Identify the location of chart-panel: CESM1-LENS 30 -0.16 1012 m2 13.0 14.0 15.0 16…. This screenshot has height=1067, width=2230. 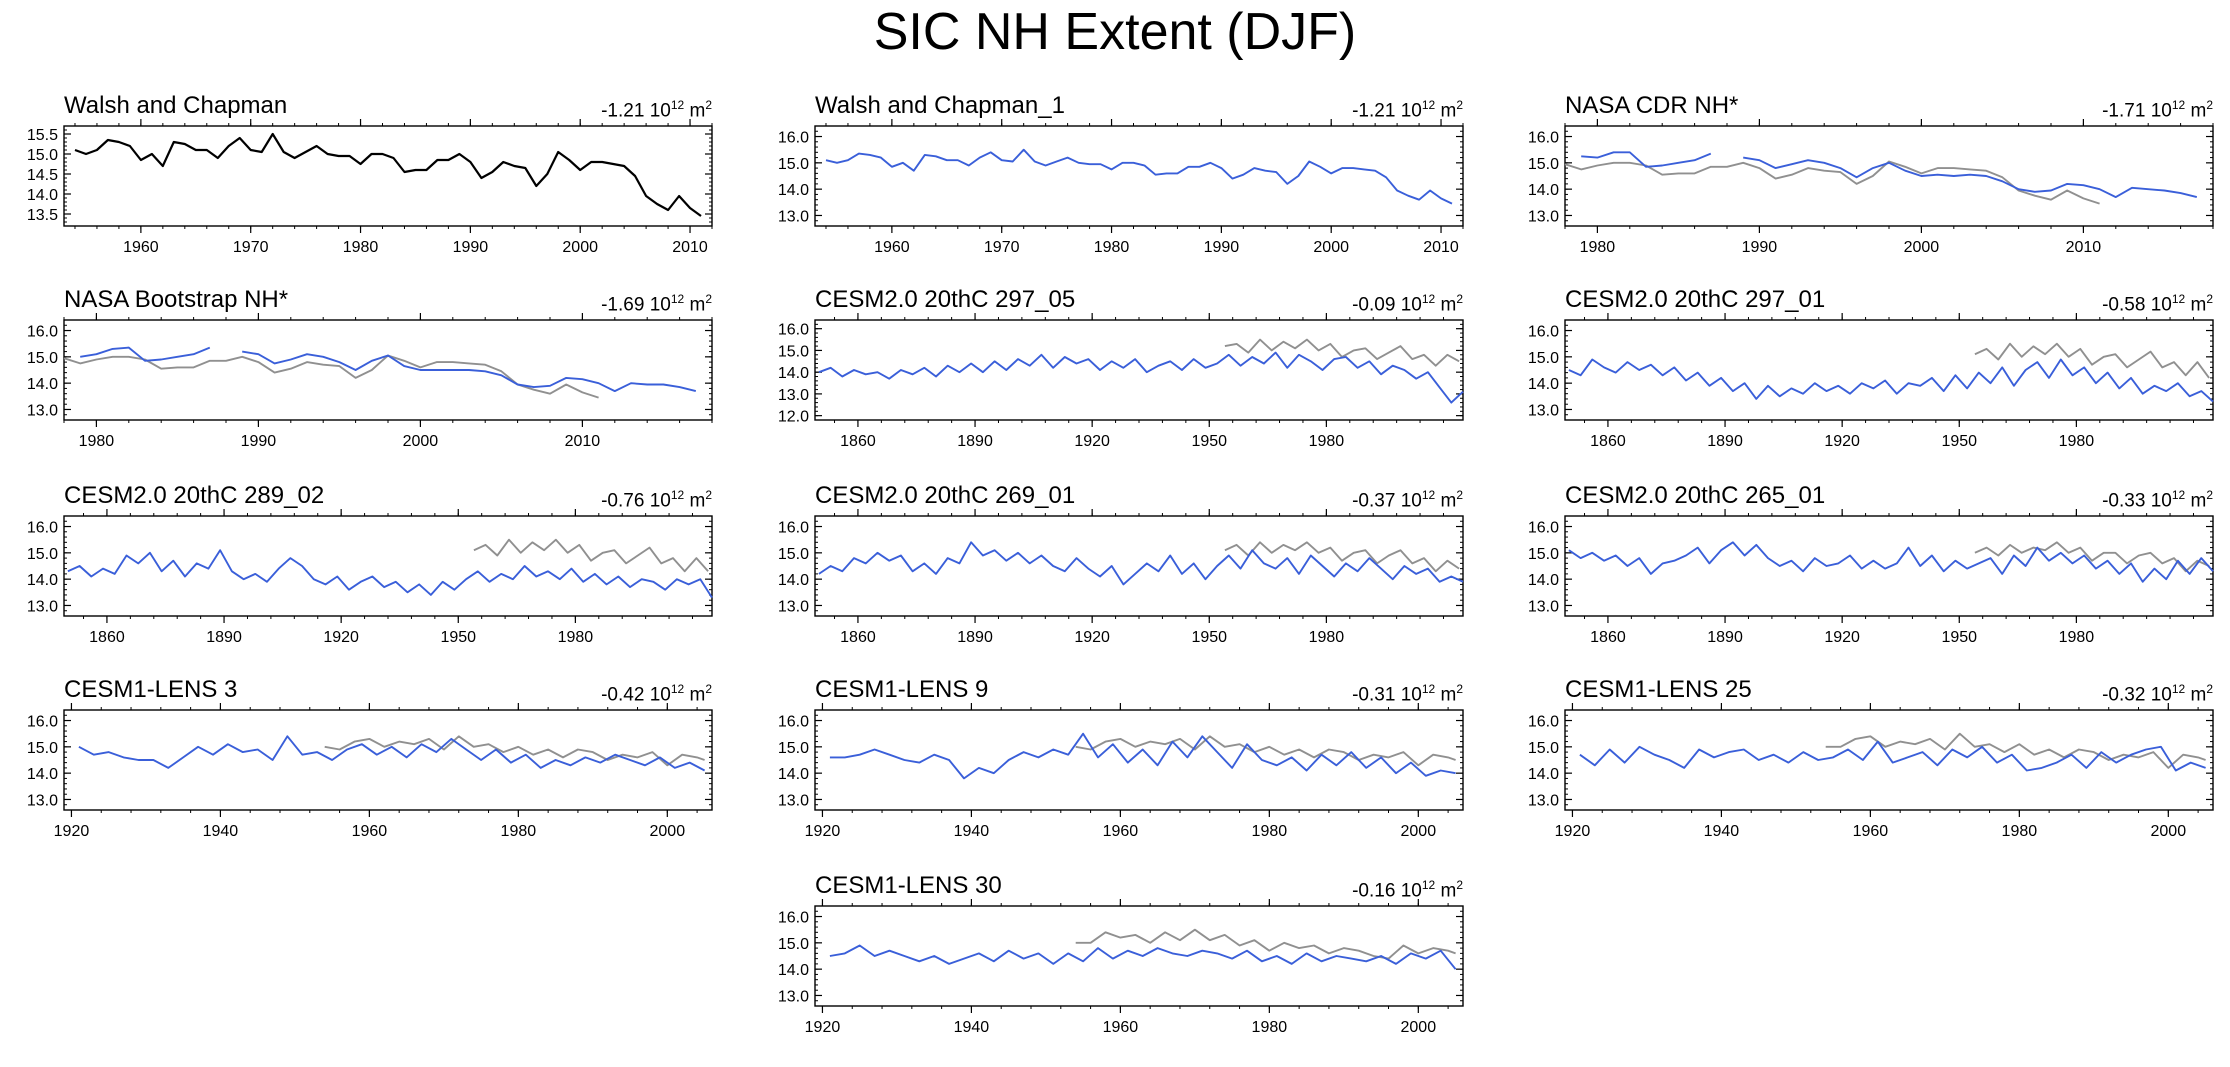
(1114, 967).